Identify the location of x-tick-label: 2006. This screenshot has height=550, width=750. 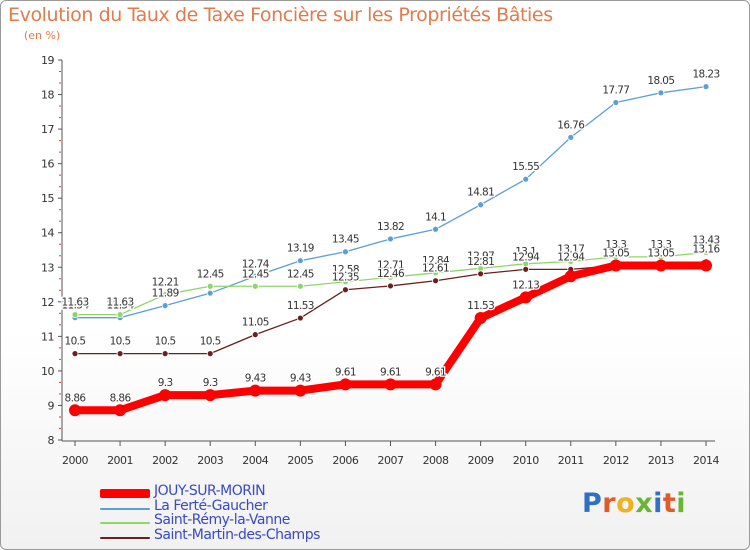
(345, 460).